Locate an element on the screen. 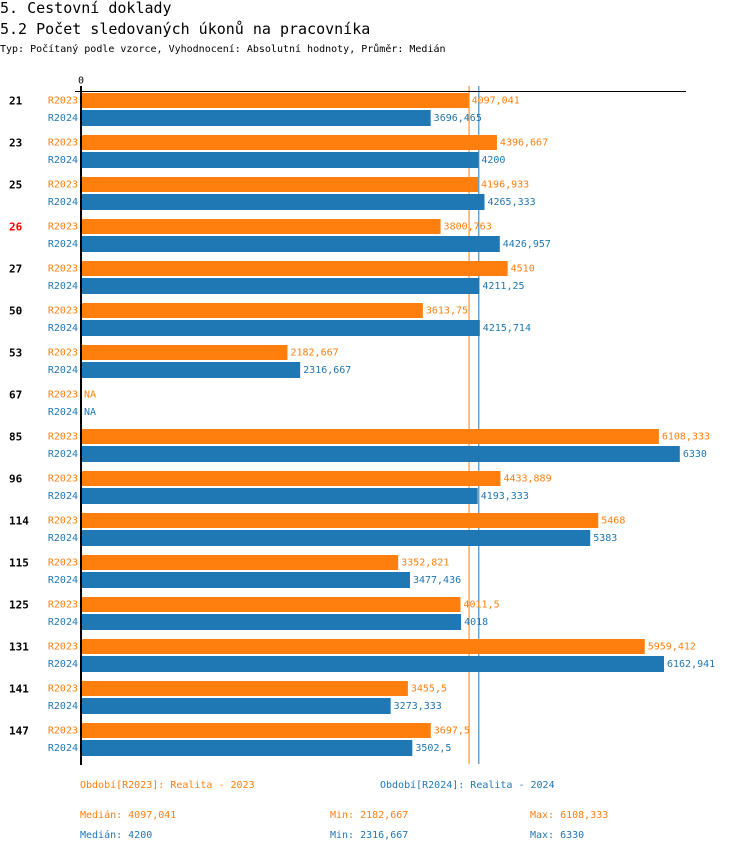 The width and height of the screenshot is (750, 854). category-label: 147 is located at coordinates (19, 731).